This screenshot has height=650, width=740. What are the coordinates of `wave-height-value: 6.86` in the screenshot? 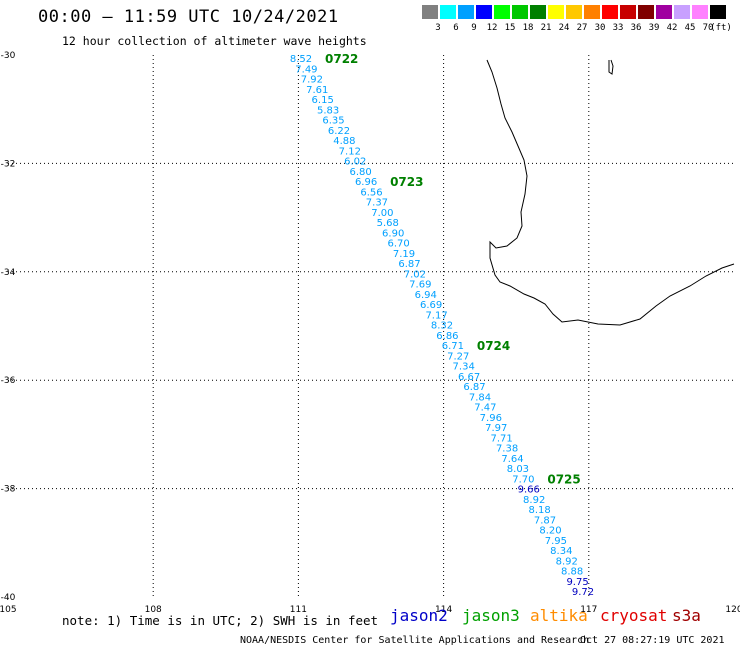 It's located at (447, 336).